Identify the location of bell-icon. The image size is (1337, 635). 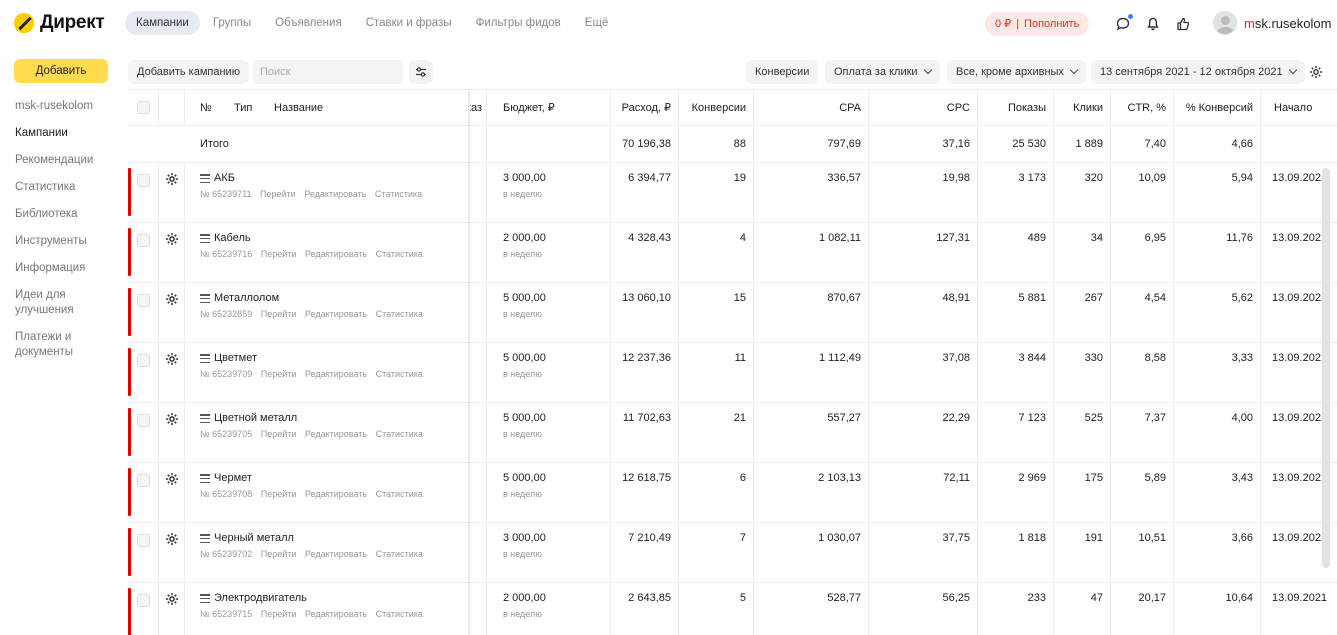
(1153, 24).